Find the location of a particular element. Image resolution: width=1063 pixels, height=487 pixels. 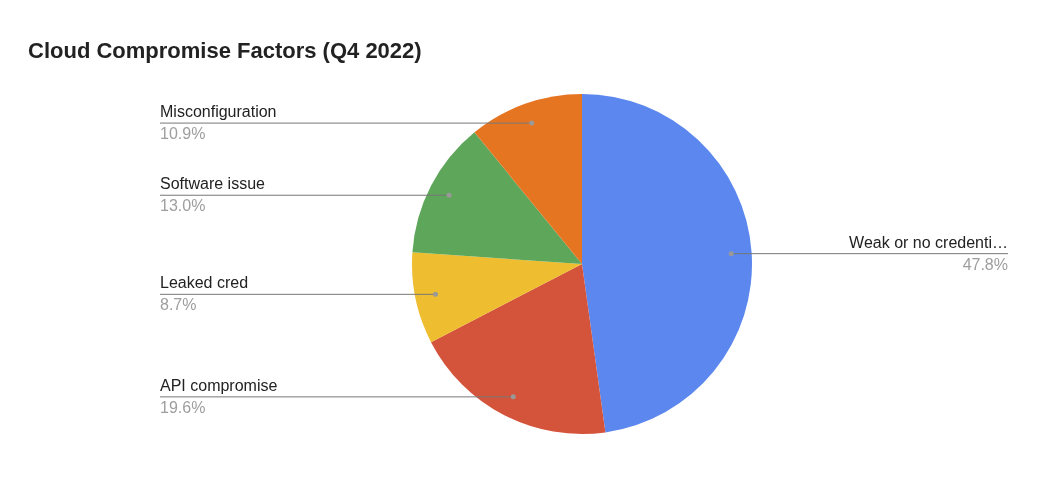

slice-label: Software issue is located at coordinates (213, 184).